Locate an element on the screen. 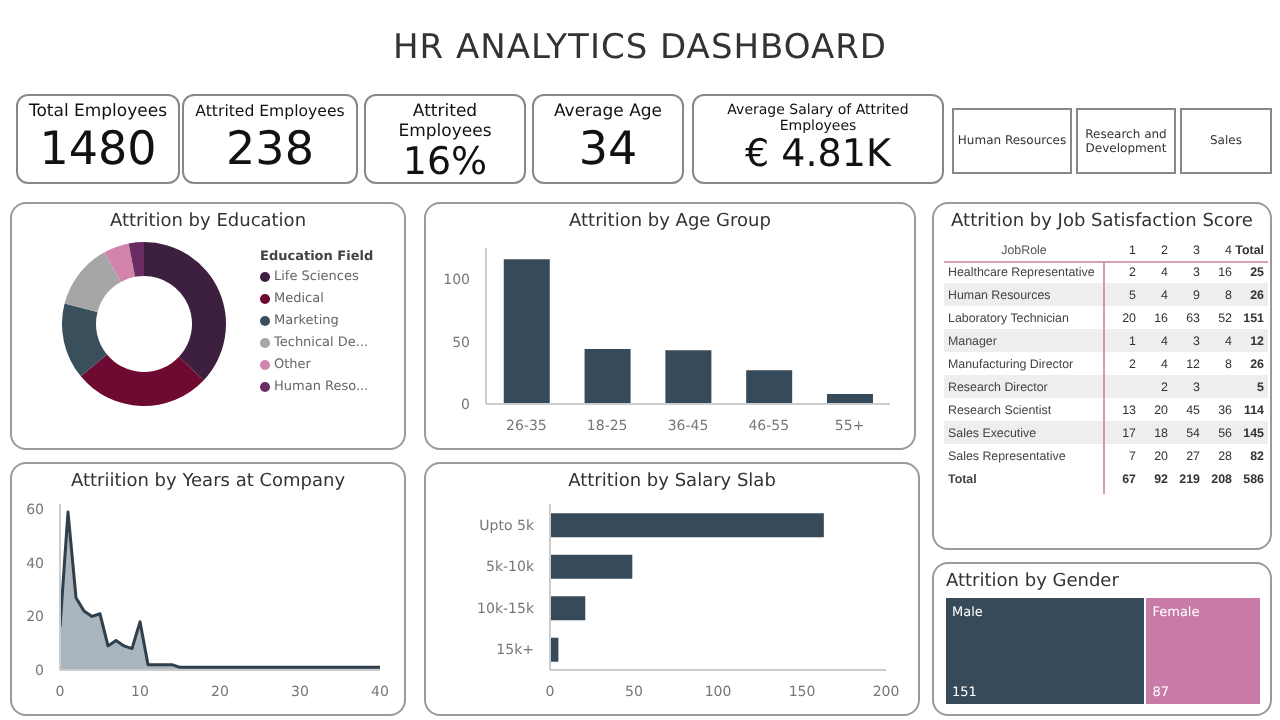 This screenshot has height=720, width=1280. category-label: Total Employees is located at coordinates (98, 112).